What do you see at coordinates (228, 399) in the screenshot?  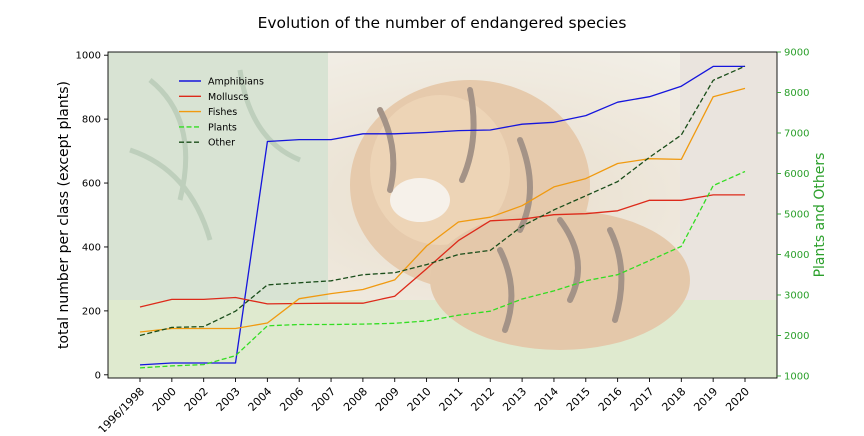 I see `x-tick-label: 2003` at bounding box center [228, 399].